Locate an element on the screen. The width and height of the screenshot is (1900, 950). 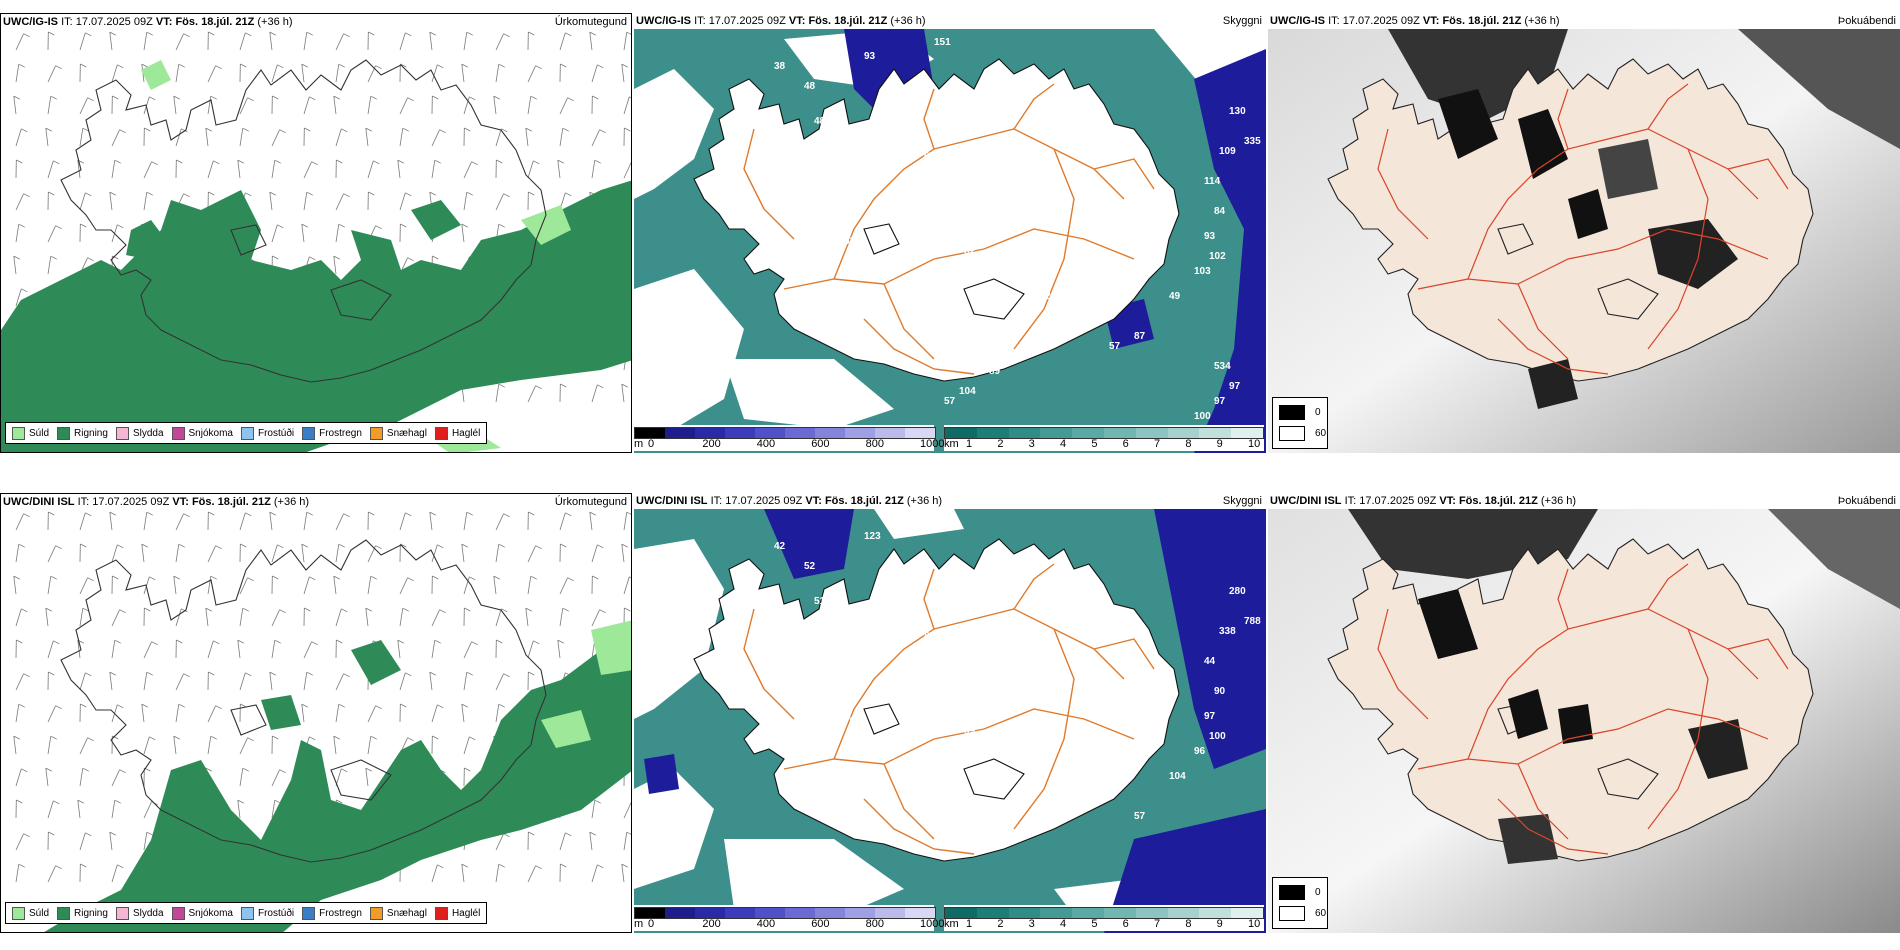
cloud-base-label: 246 is located at coordinates (682, 146).